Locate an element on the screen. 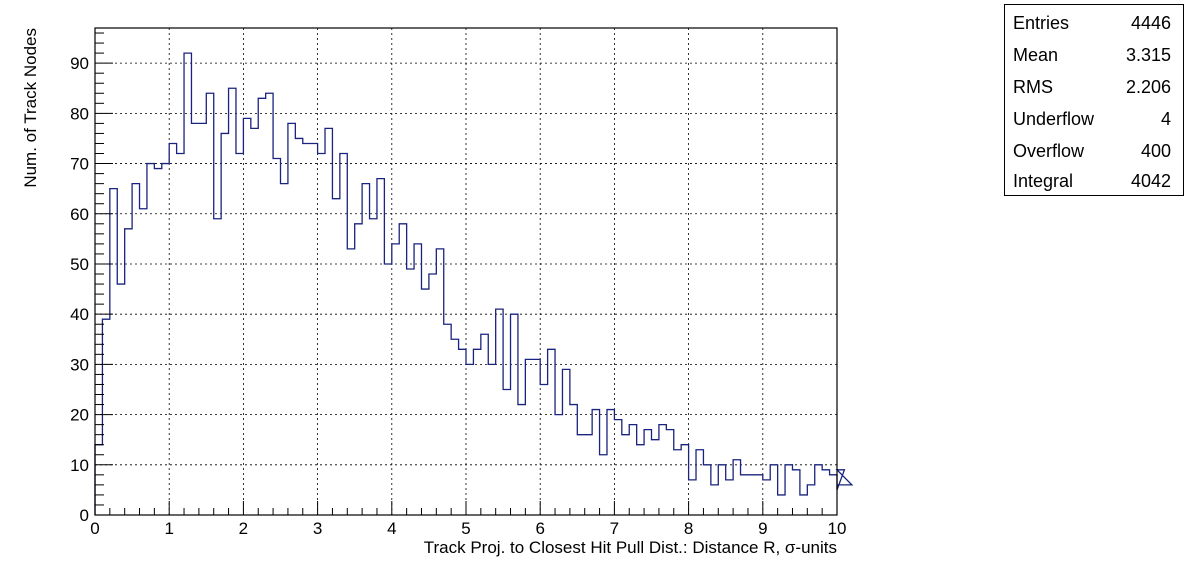  x-tick-label: 6 is located at coordinates (539, 528).